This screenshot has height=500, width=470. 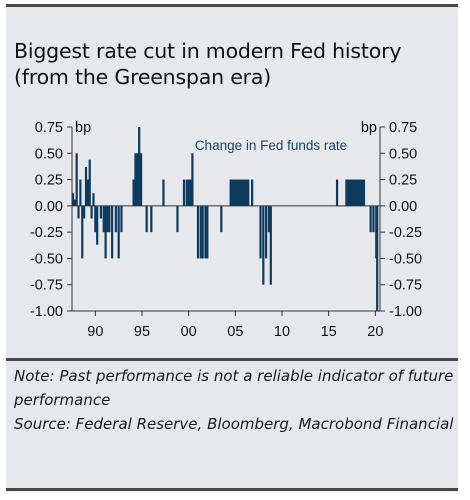 What do you see at coordinates (369, 128) in the screenshot?
I see `unit-label-right: bp` at bounding box center [369, 128].